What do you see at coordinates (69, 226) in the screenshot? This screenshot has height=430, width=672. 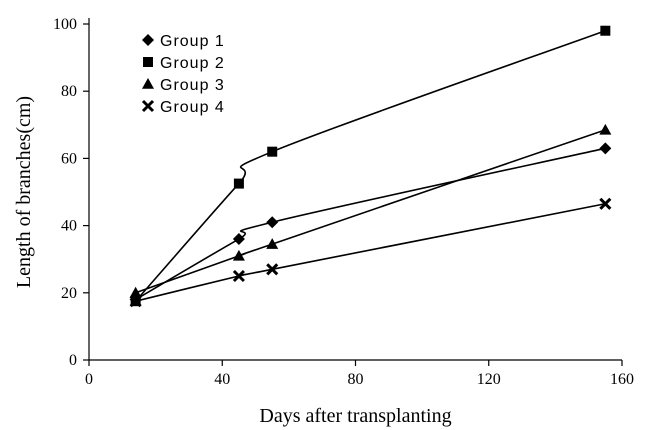 I see `y-tick-label: 40` at bounding box center [69, 226].